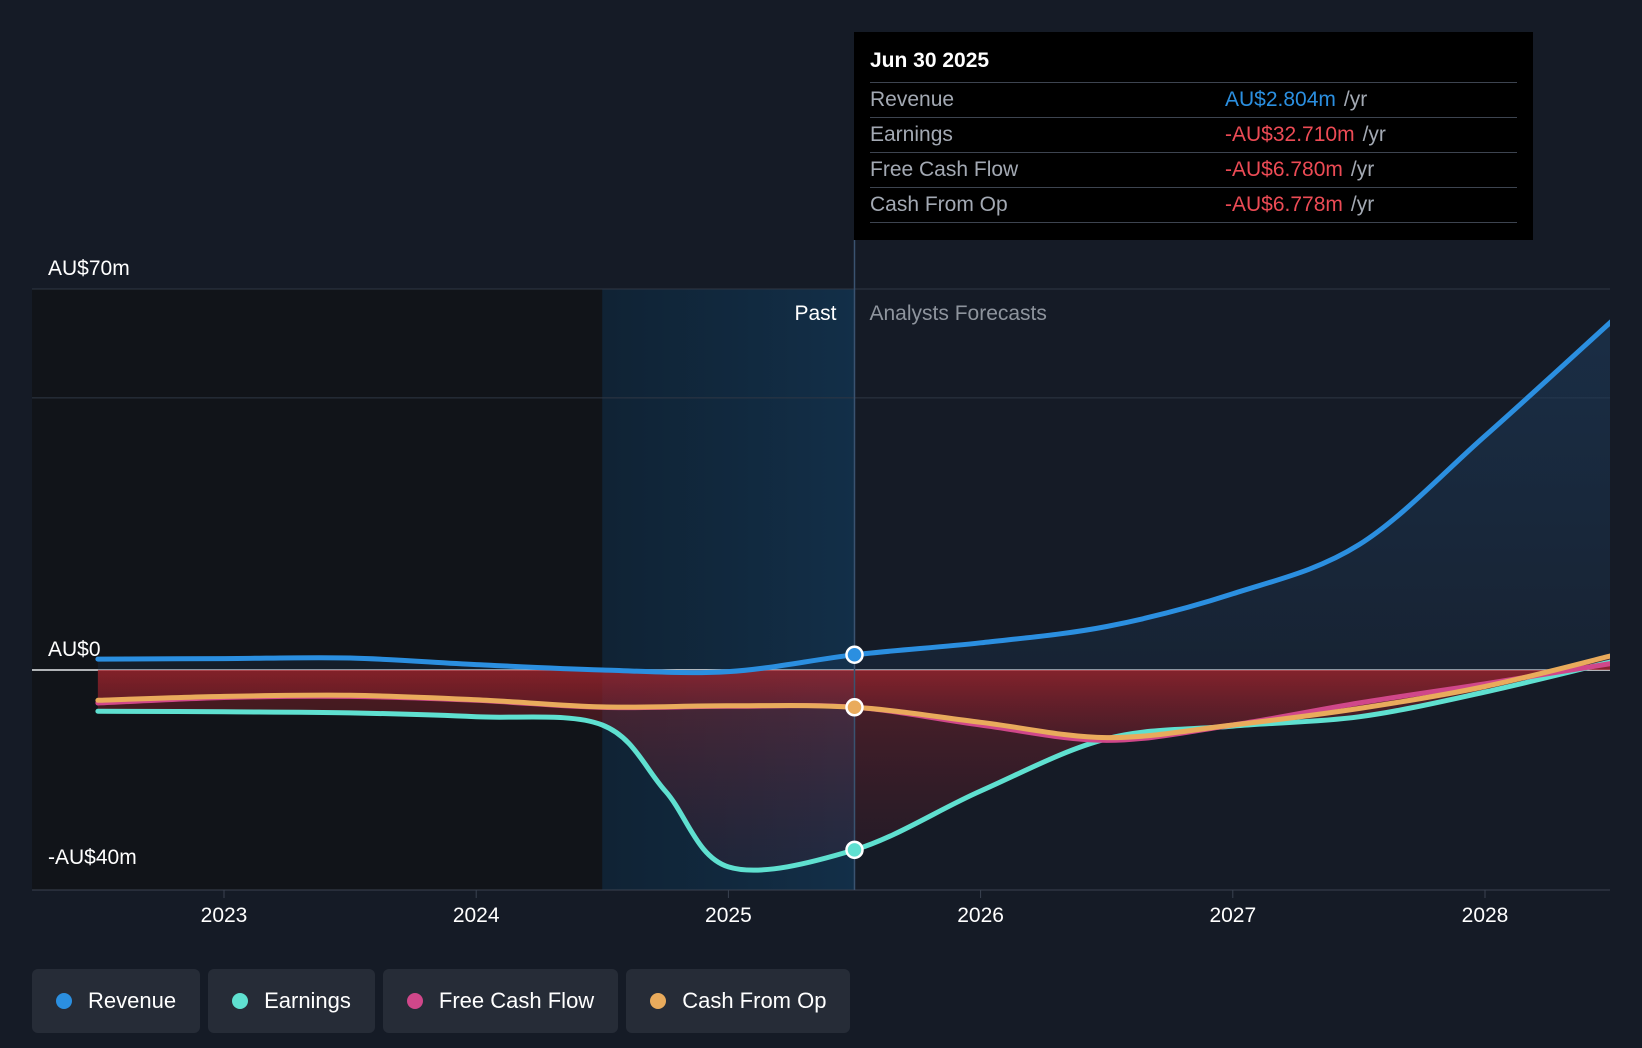  What do you see at coordinates (1193, 64) in the screenshot?
I see `tooltip-date: Jun 30 2025` at bounding box center [1193, 64].